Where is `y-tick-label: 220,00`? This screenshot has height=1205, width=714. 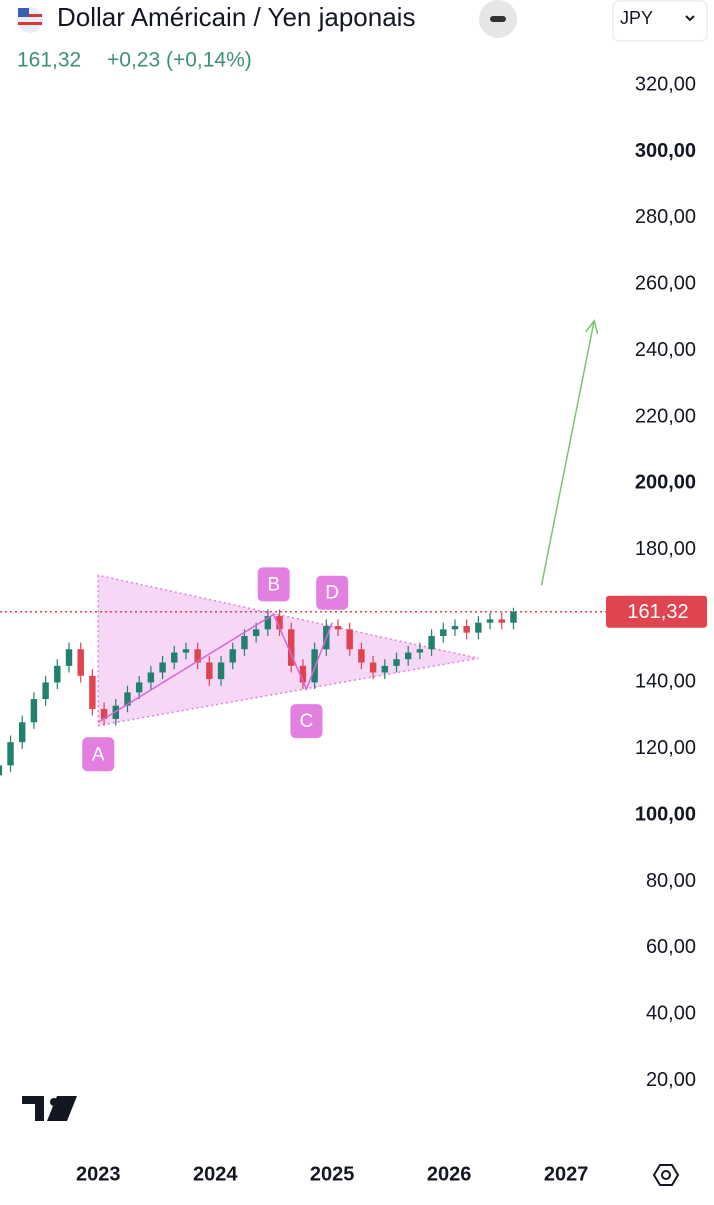 y-tick-label: 220,00 is located at coordinates (665, 416).